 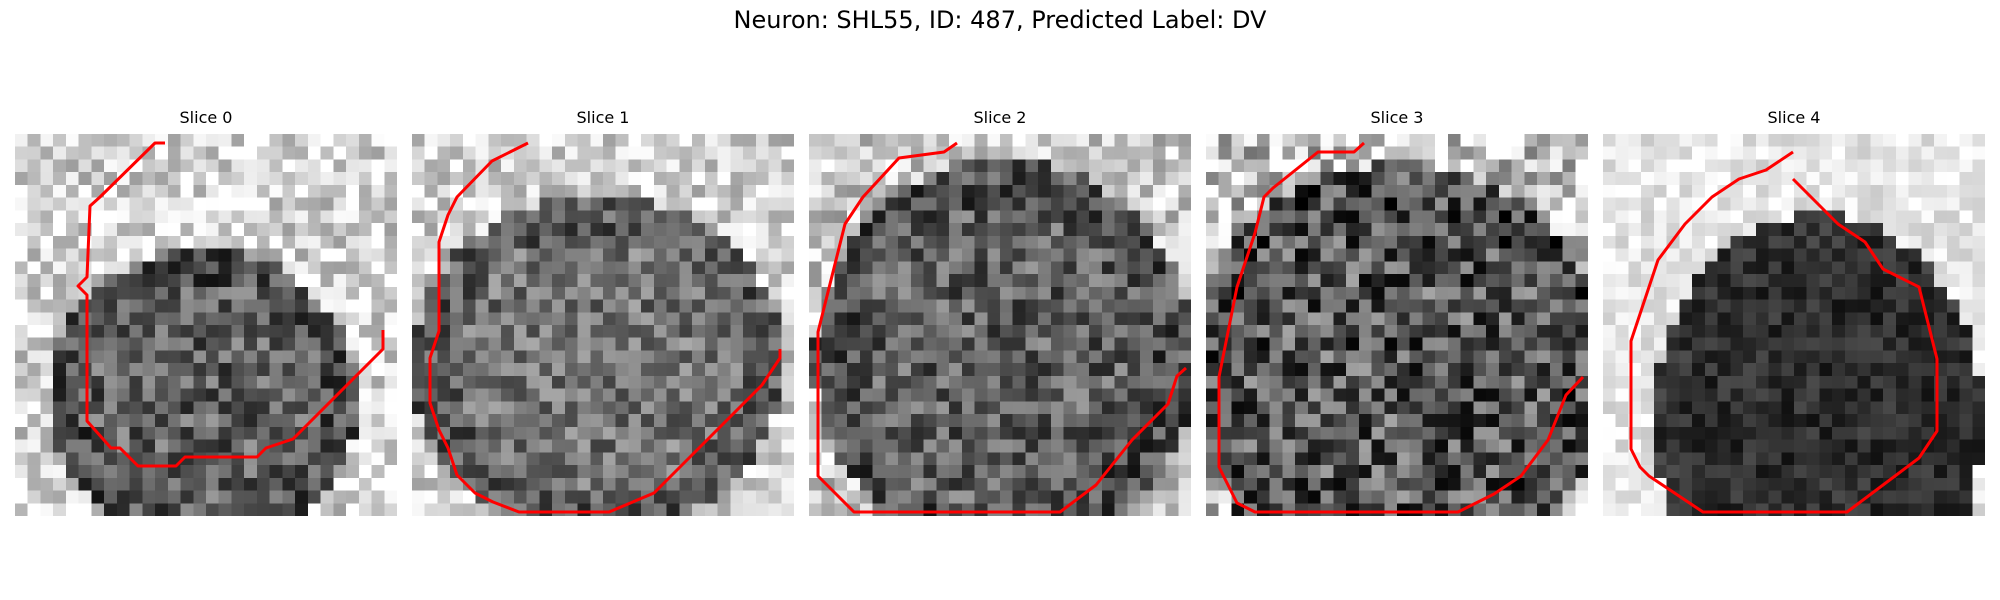 I want to click on segmentation-contour, so click(x=230, y=304).